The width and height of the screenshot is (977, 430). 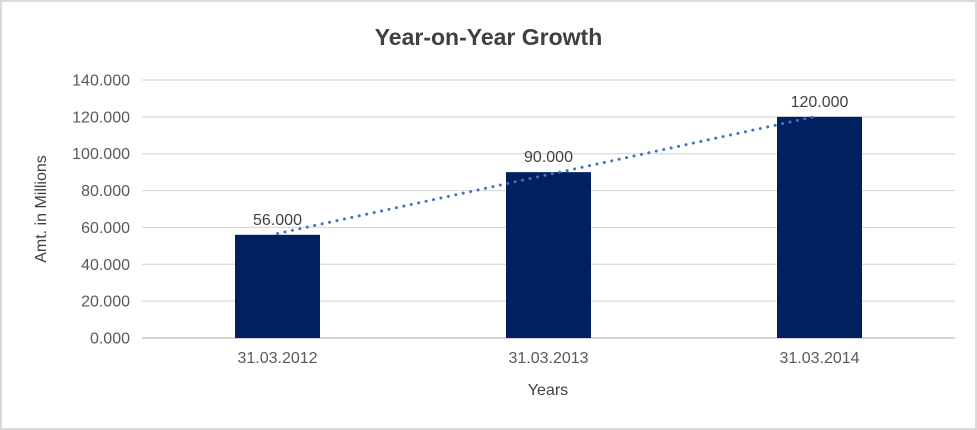 I want to click on y-tick-label: 120.000, so click(x=101, y=117).